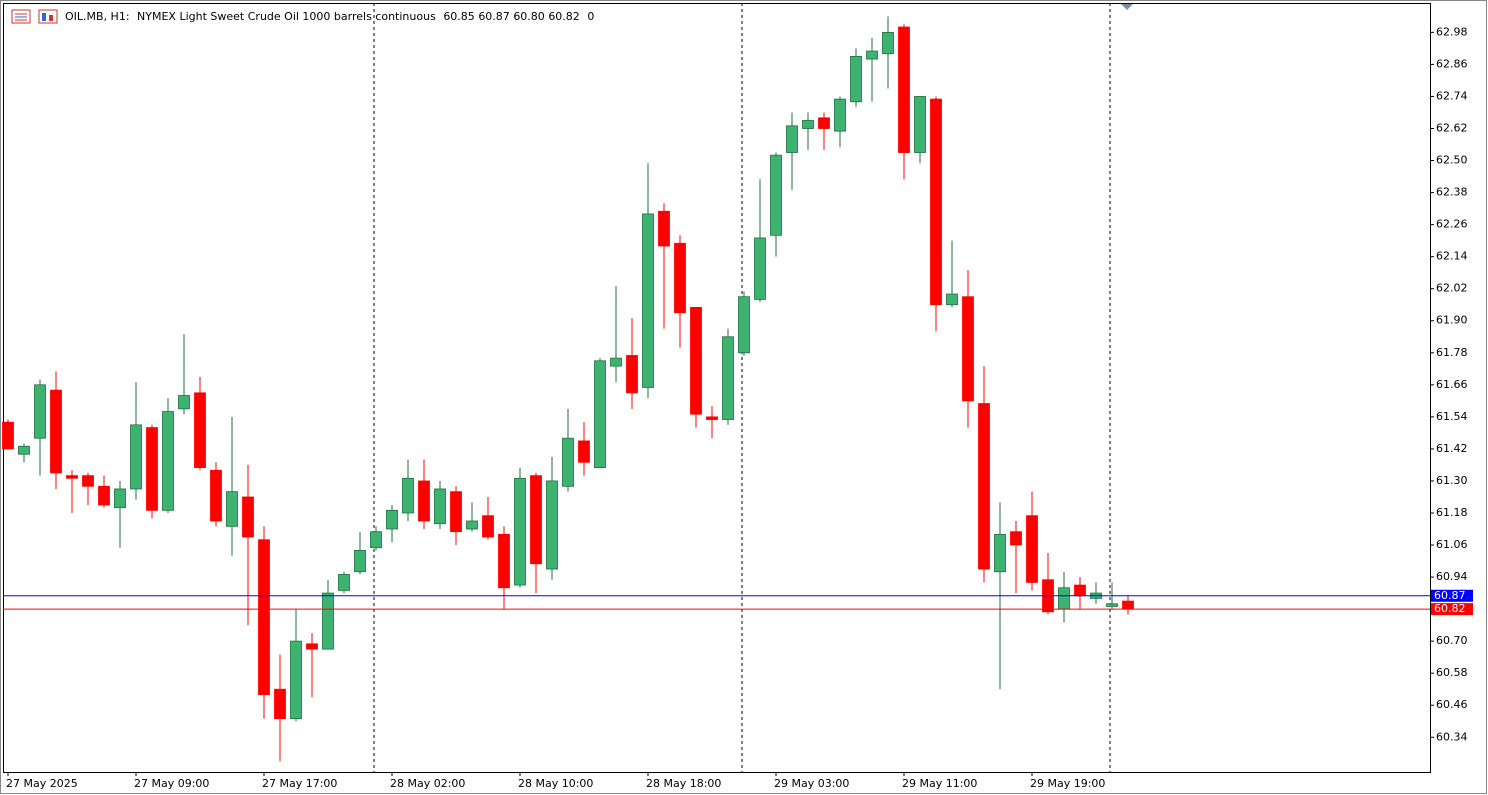 The image size is (1488, 795). Describe the element at coordinates (1452, 609) in the screenshot. I see `bid-label-box` at that location.